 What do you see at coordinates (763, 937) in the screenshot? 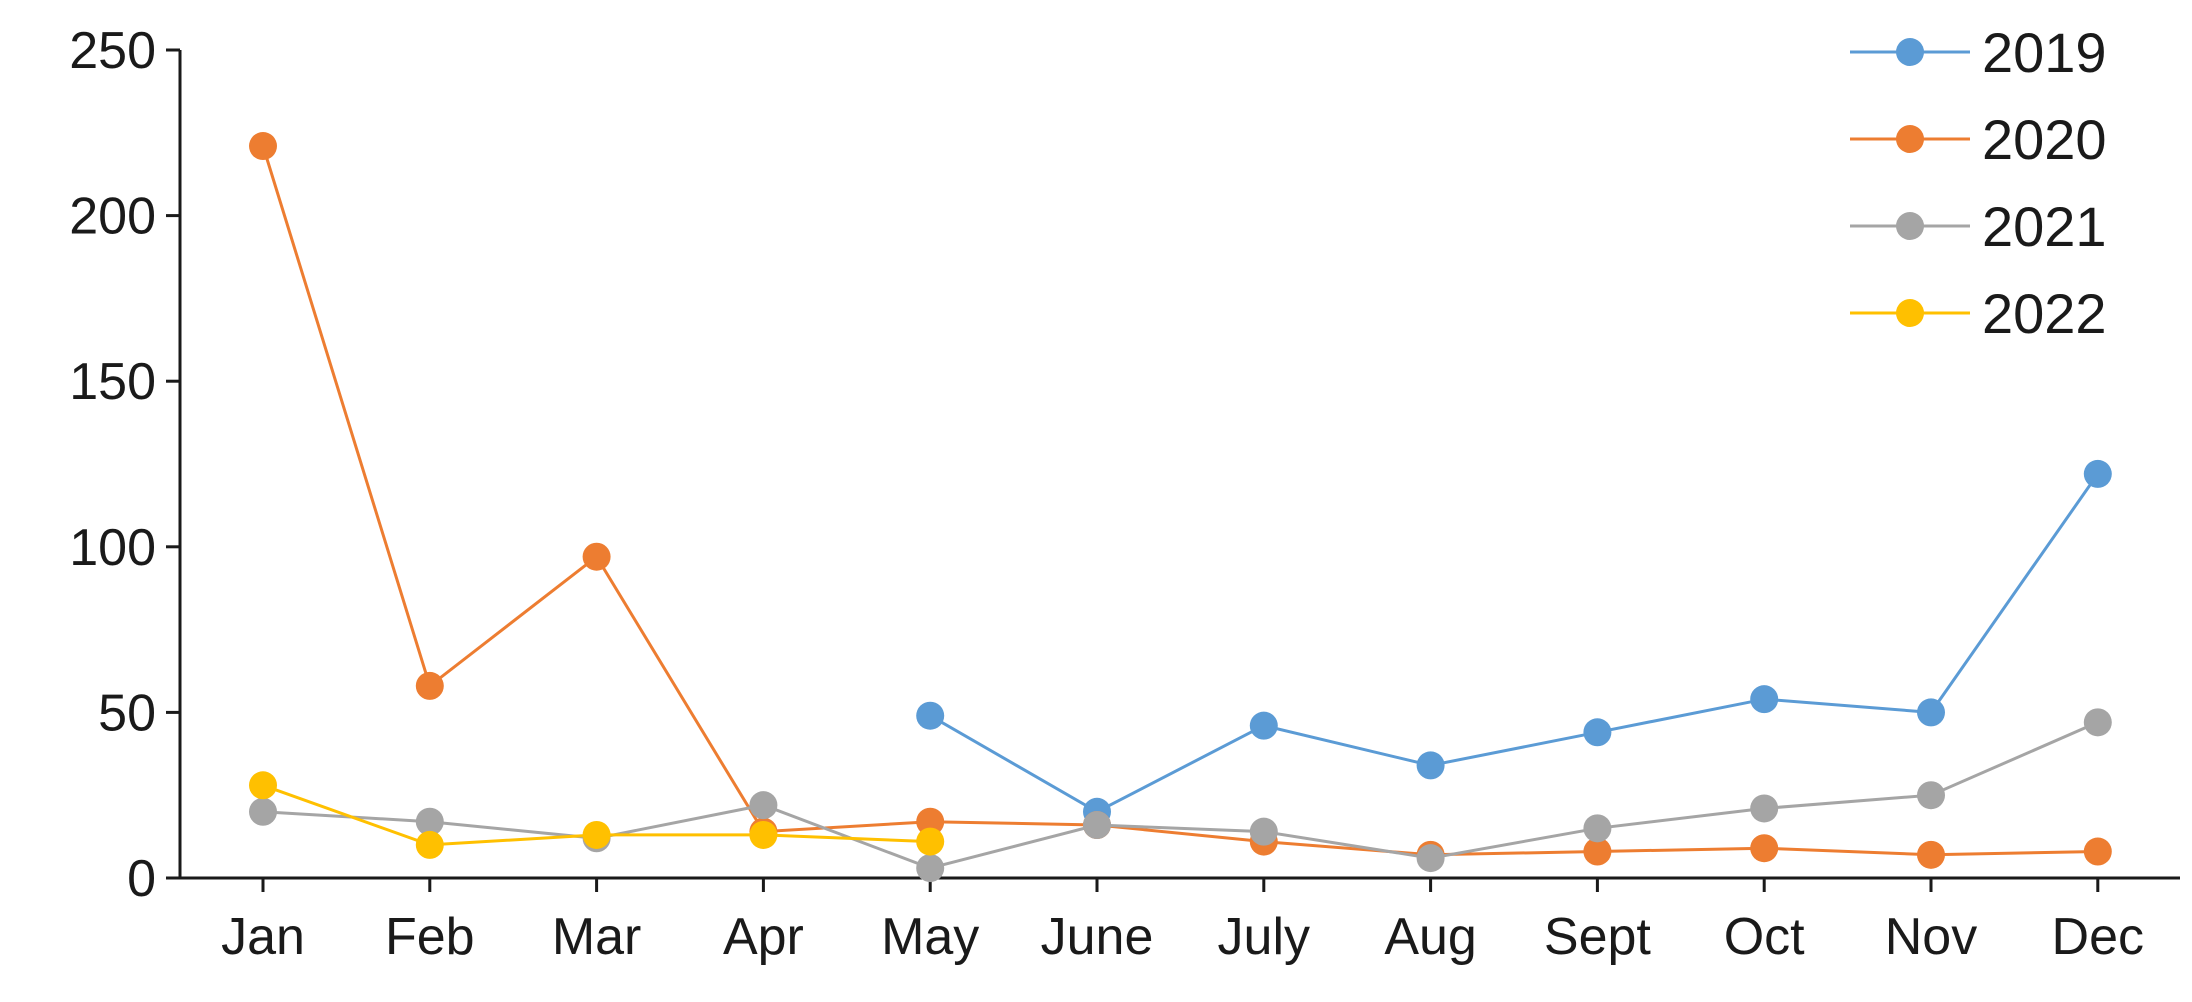
I see `x-tick-label: Apr` at bounding box center [763, 937].